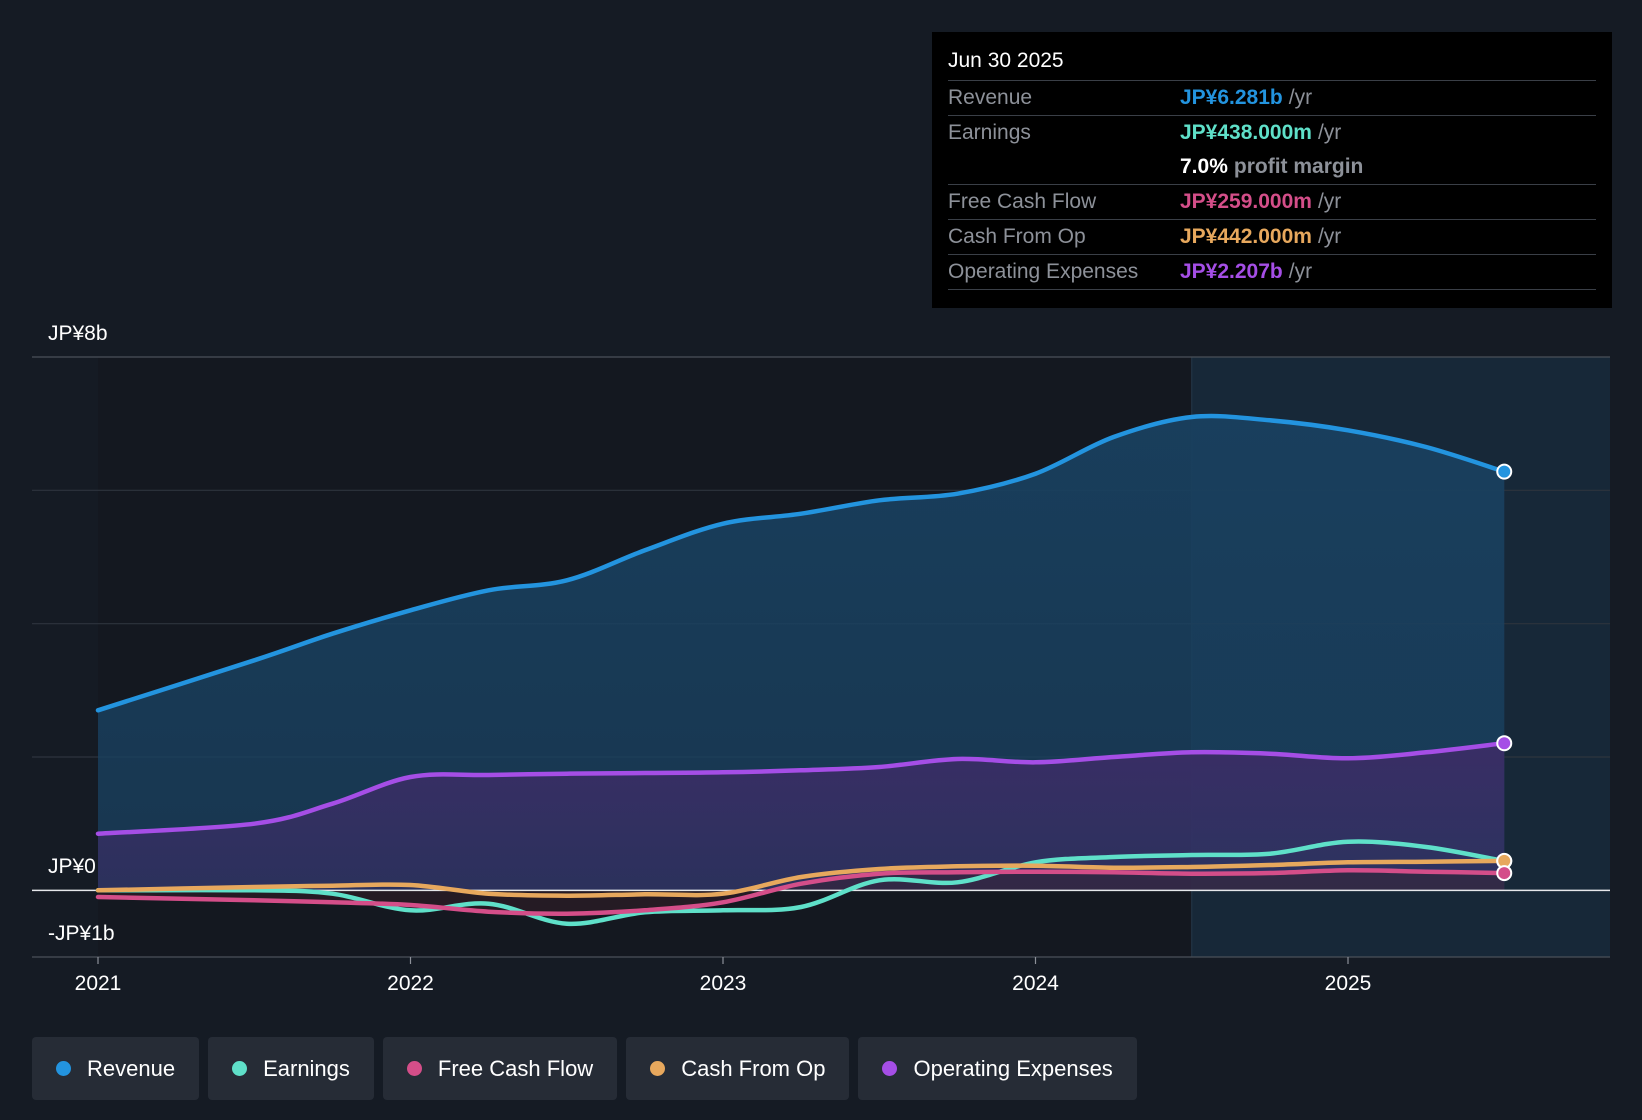  Describe the element at coordinates (723, 983) in the screenshot. I see `x-tick-label: 2023` at that location.